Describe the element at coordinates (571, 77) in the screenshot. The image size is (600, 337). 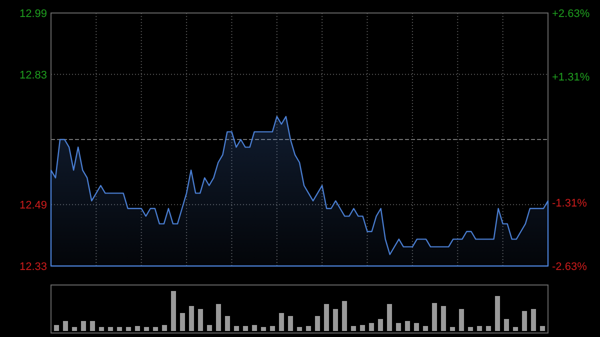
I see `y2-tick-label: +1.31%` at that location.